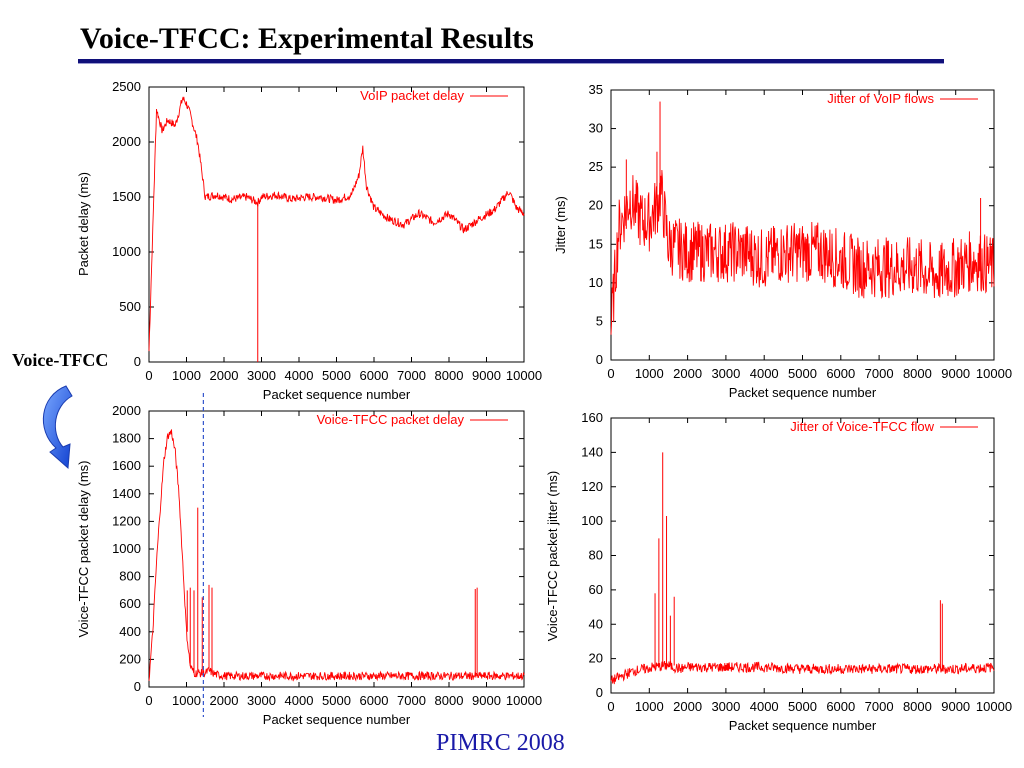 This screenshot has width=1024, height=768. I want to click on y-tick-label: 1400, so click(126, 493).